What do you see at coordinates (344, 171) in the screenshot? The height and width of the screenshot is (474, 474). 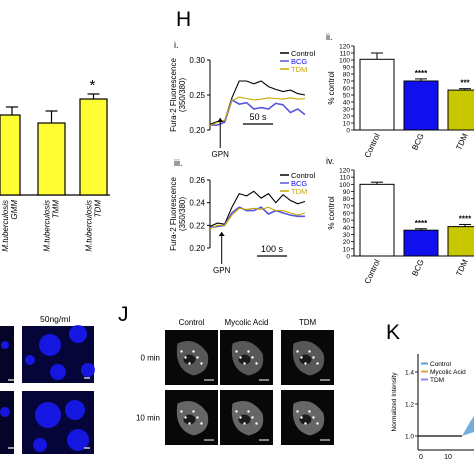 I see `tick-label-y: 120` at bounding box center [344, 171].